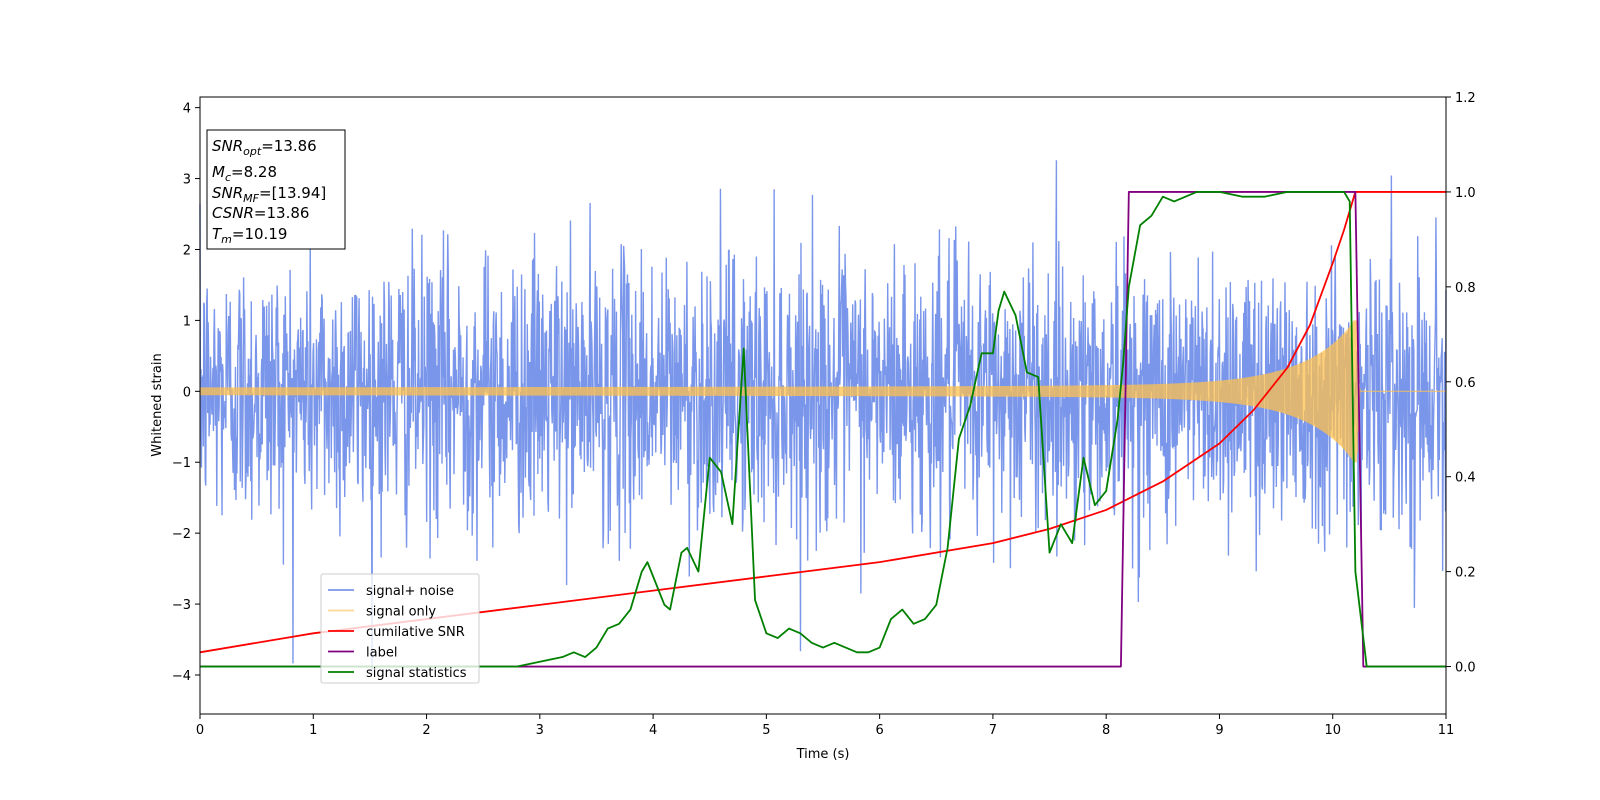 Image resolution: width=1600 pixels, height=800 pixels. I want to click on x-tick-label: 11, so click(1446, 730).